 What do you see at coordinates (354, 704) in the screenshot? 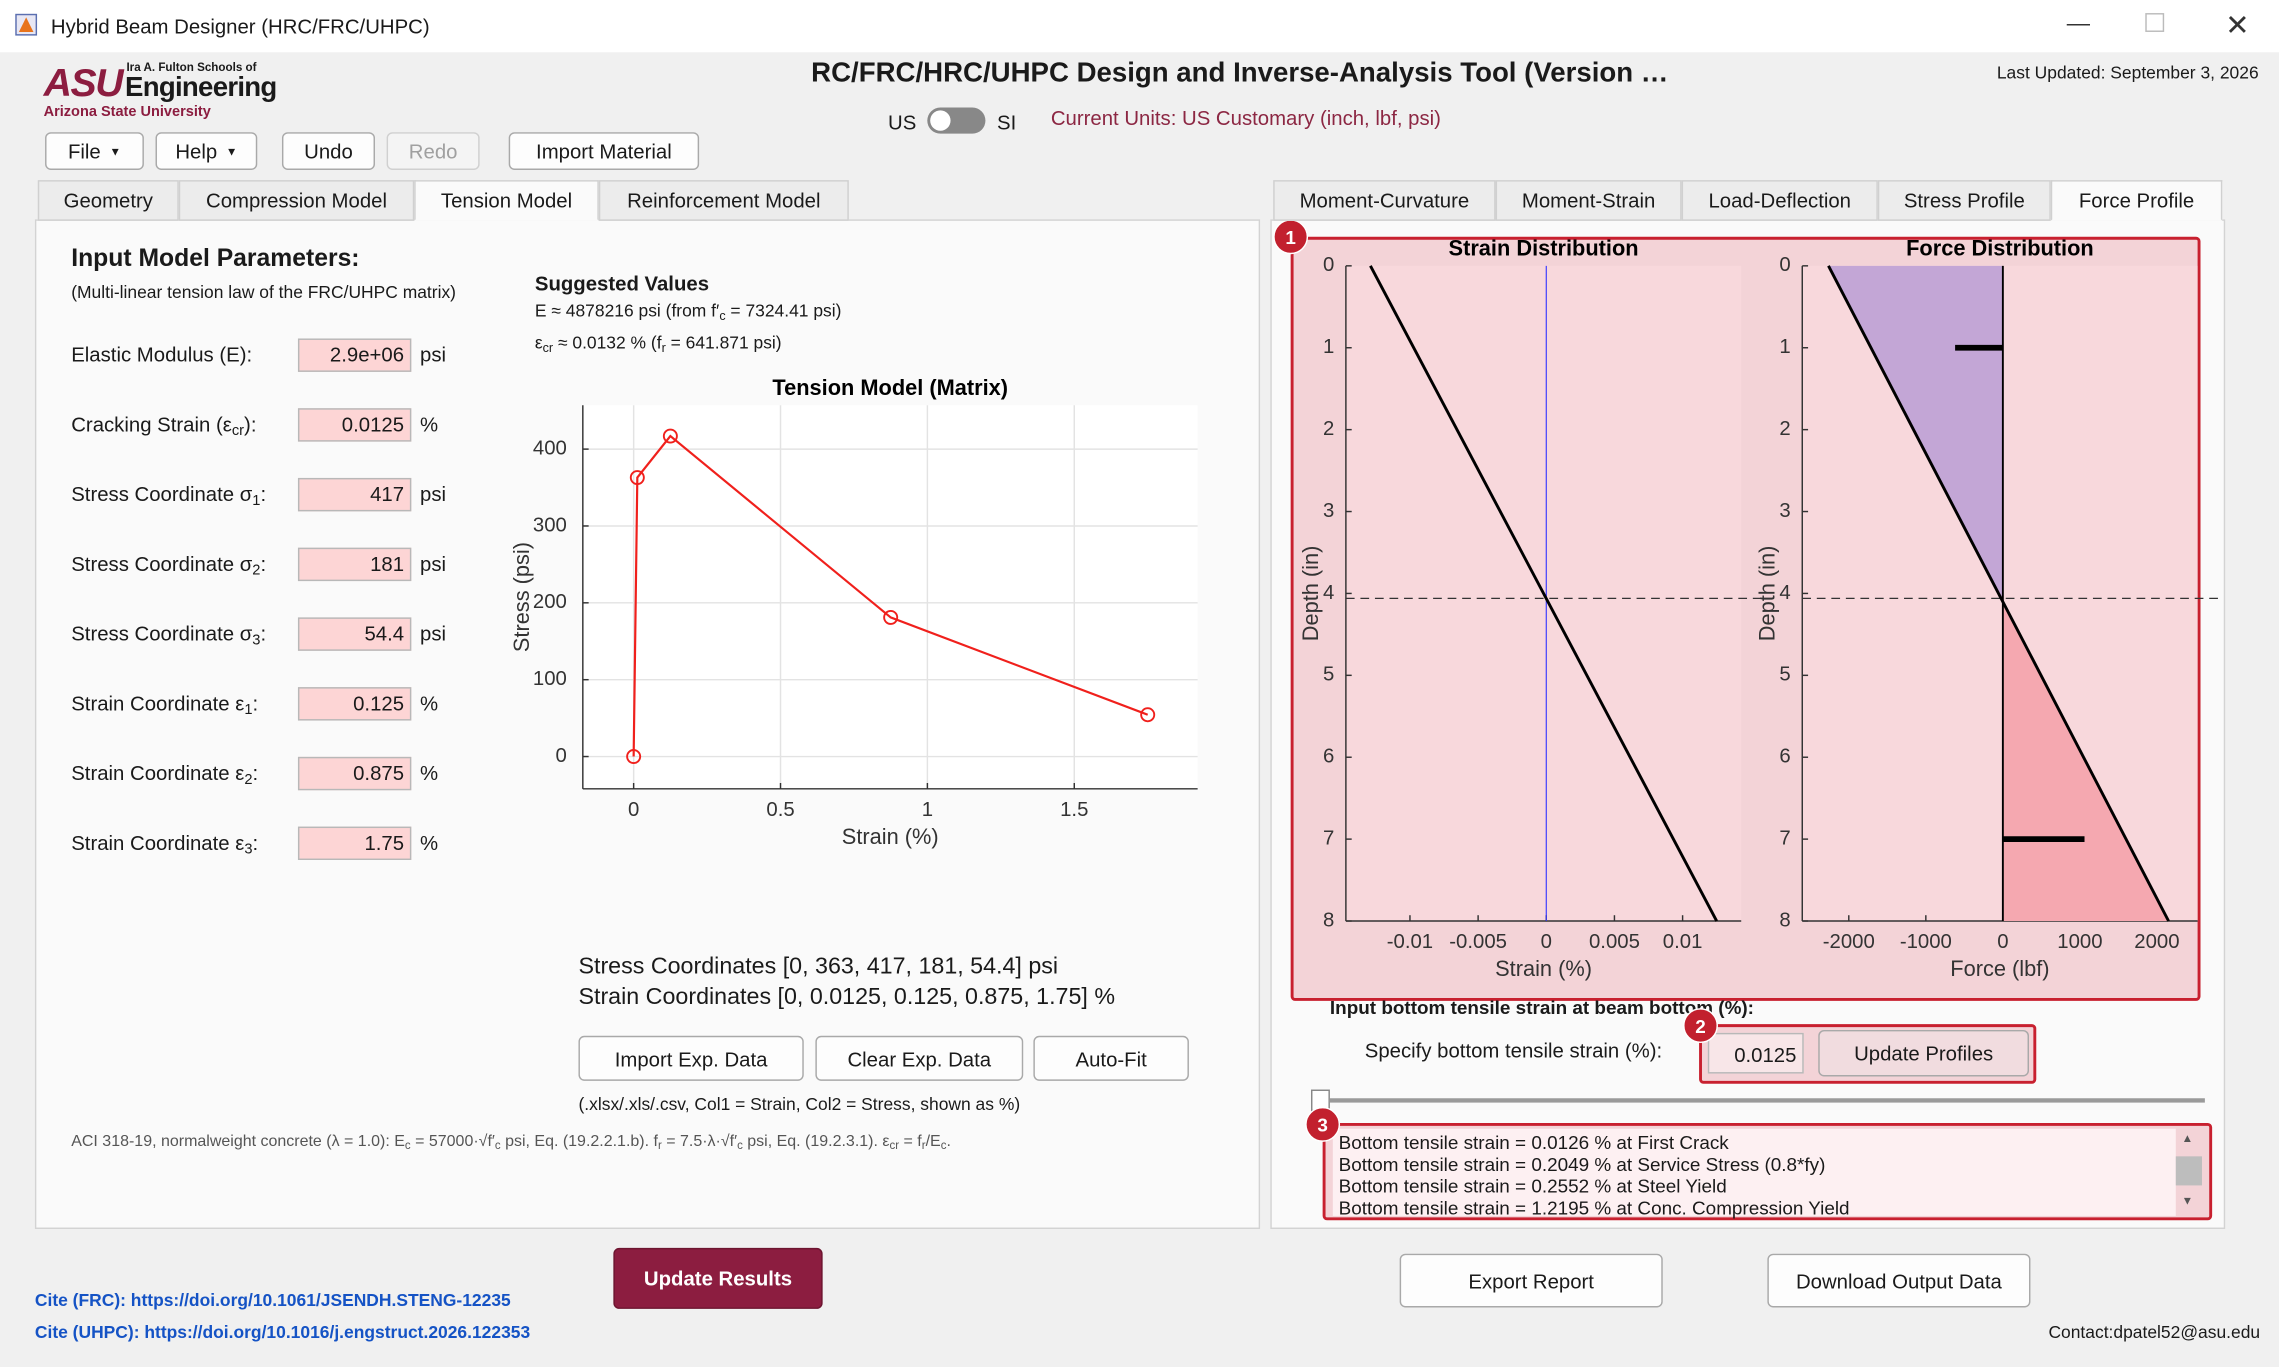
I see `param-input: 0.125` at bounding box center [354, 704].